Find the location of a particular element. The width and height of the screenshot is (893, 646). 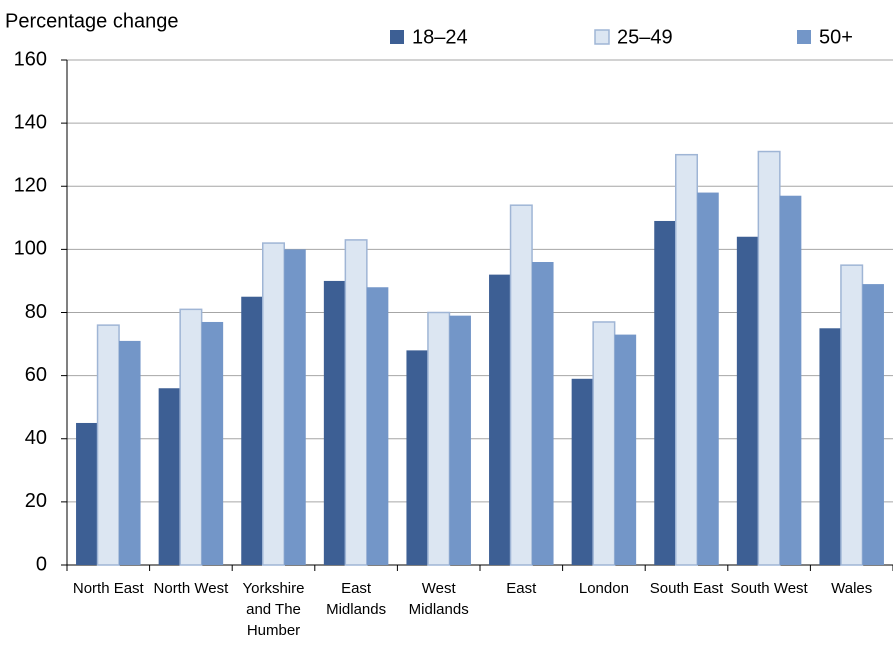

legend-label: 25–49 is located at coordinates (645, 37).